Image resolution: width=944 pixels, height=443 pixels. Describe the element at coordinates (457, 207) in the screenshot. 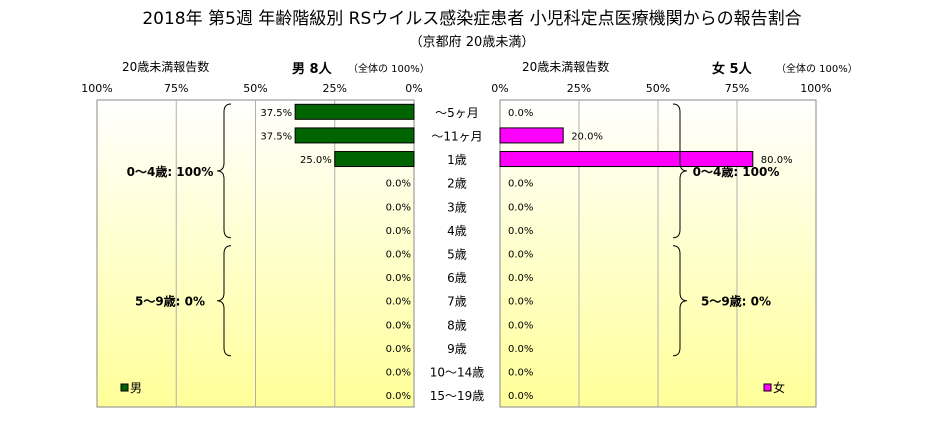

I see `category-label: 3歳` at that location.